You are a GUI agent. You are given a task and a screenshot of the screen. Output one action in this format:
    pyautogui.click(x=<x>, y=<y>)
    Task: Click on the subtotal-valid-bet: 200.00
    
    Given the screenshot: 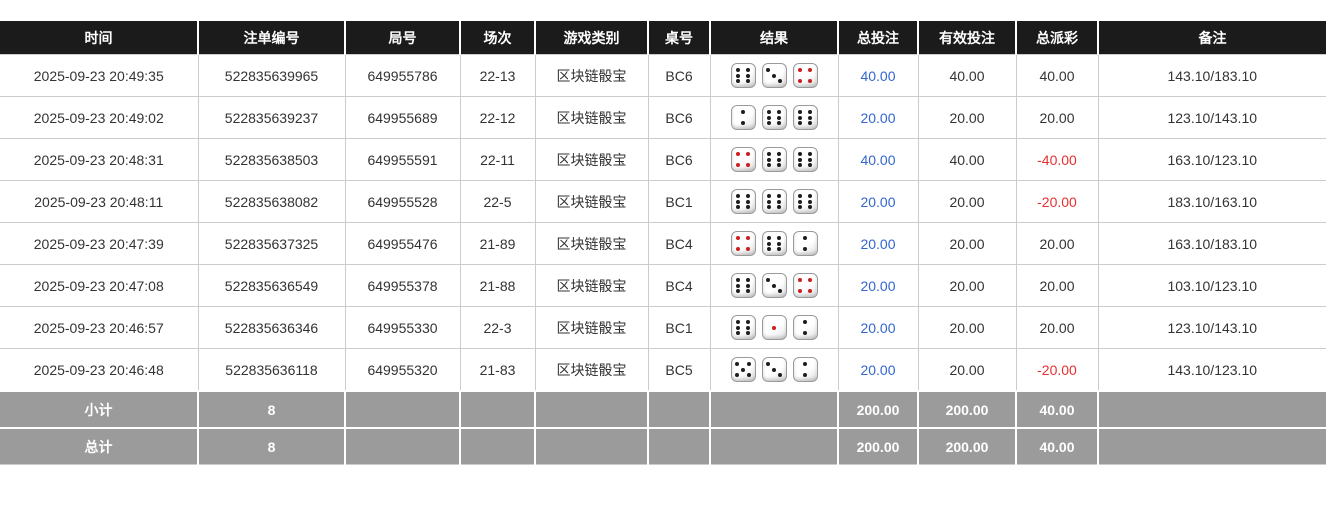 What is the action you would take?
    pyautogui.click(x=967, y=409)
    